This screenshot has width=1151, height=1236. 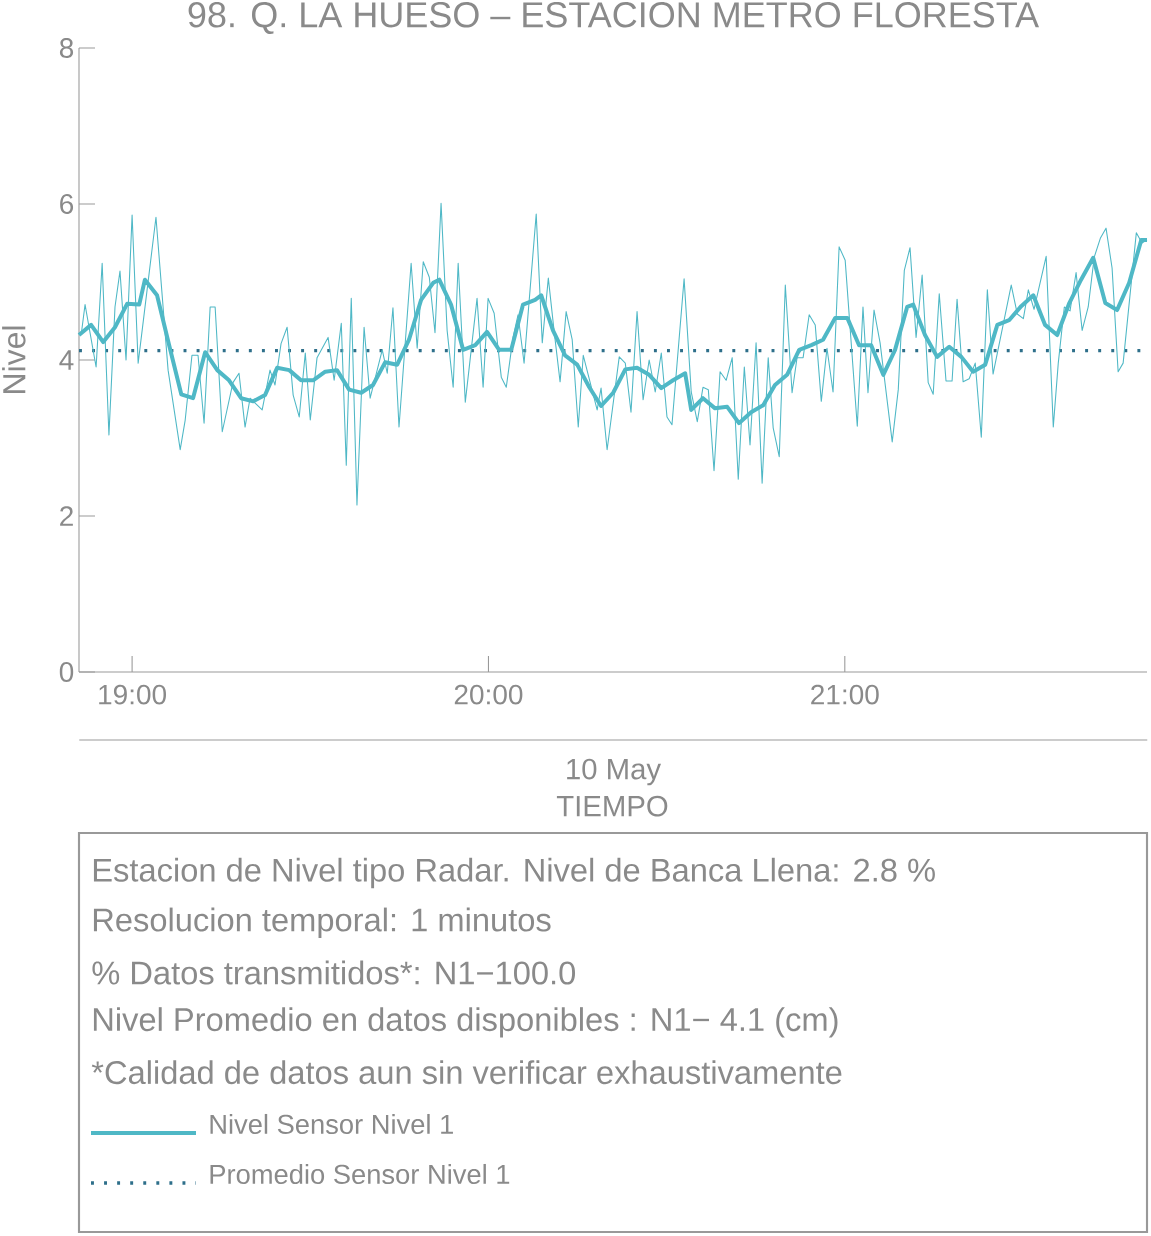 What do you see at coordinates (466, 1072) in the screenshot?
I see `text: *Calidad de datos aun sin verificar exhaustivamente` at bounding box center [466, 1072].